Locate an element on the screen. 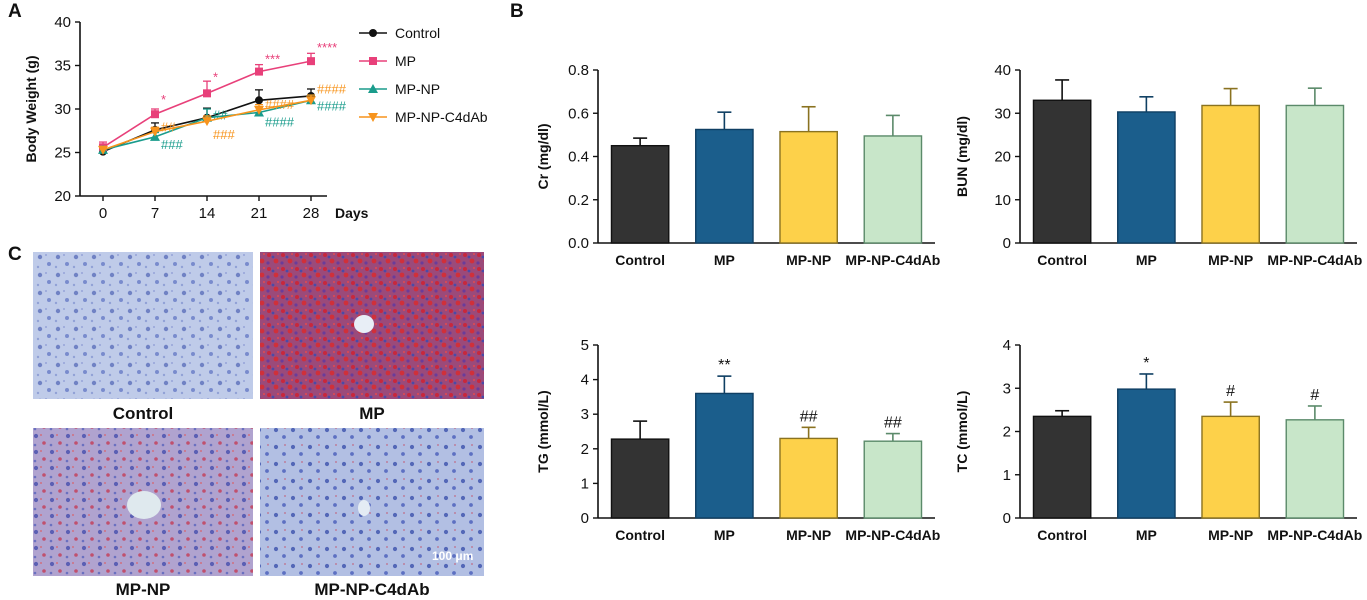 This screenshot has width=1367, height=600. panel-letter-b: B is located at coordinates (517, 11).